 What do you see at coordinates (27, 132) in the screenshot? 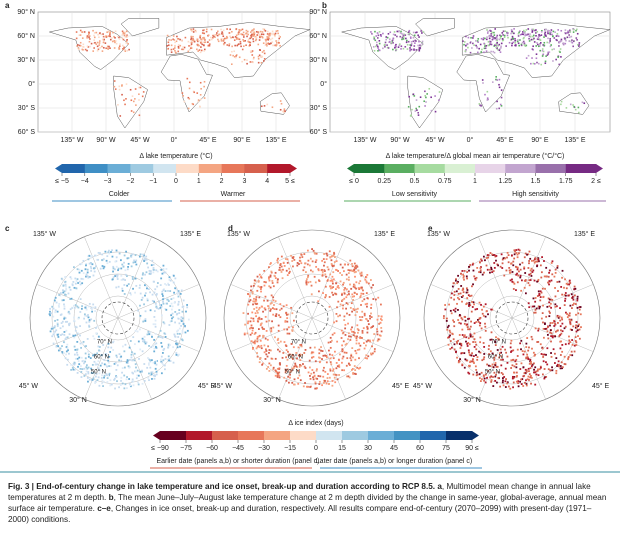
I see `lat-label: 60° S` at bounding box center [27, 132].